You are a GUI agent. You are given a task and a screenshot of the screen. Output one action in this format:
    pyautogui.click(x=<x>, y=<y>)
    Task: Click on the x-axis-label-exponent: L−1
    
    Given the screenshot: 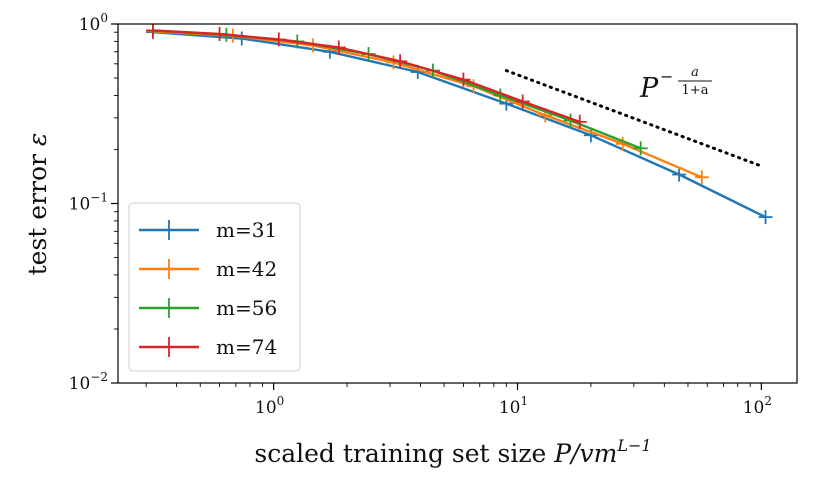 What is the action you would take?
    pyautogui.click(x=633, y=445)
    